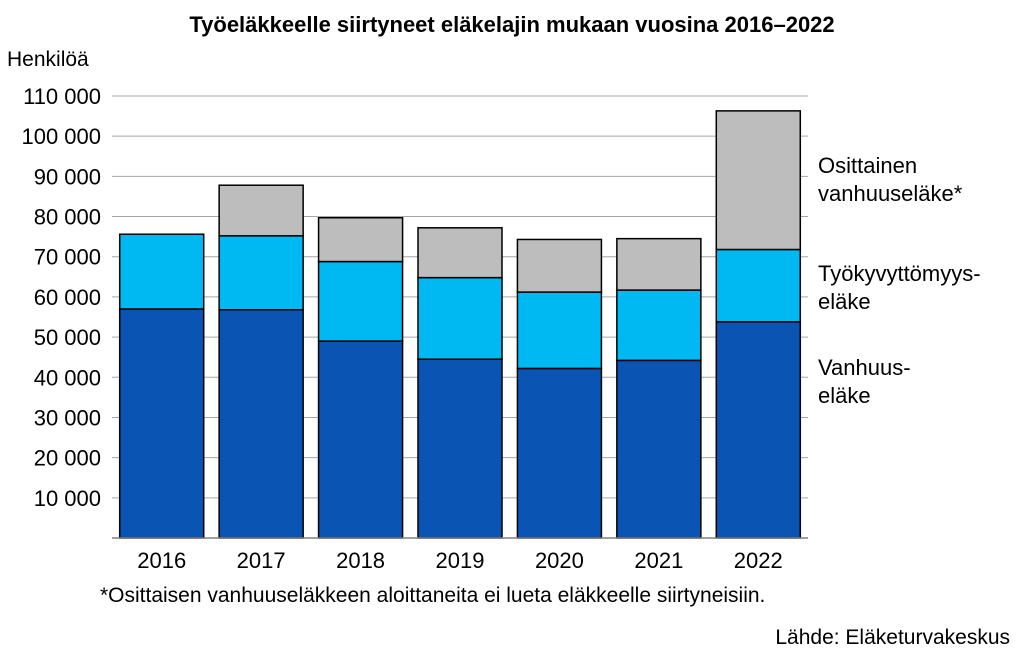  Describe the element at coordinates (261, 560) in the screenshot. I see `x-tick-label: 2017` at that location.